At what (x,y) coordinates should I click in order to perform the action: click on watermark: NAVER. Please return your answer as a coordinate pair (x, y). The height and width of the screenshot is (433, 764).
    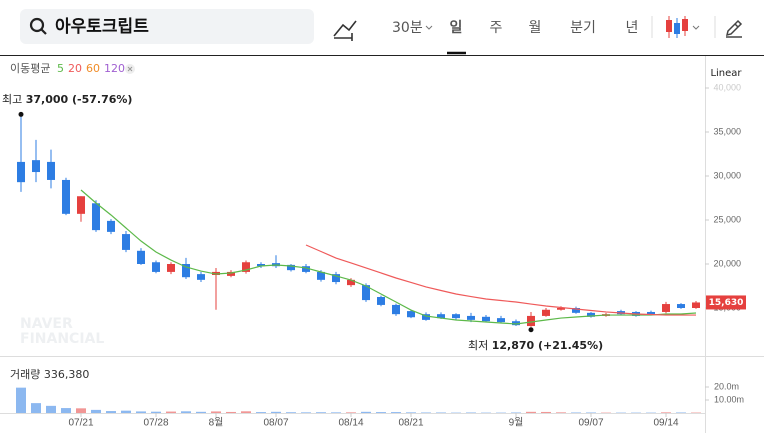
    Looking at the image, I should click on (46, 324).